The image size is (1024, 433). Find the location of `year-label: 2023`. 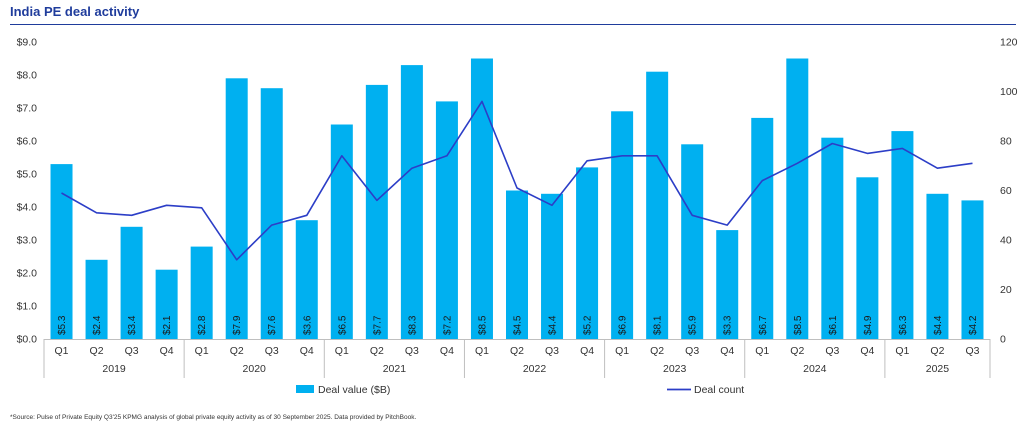

year-label: 2023 is located at coordinates (675, 369).